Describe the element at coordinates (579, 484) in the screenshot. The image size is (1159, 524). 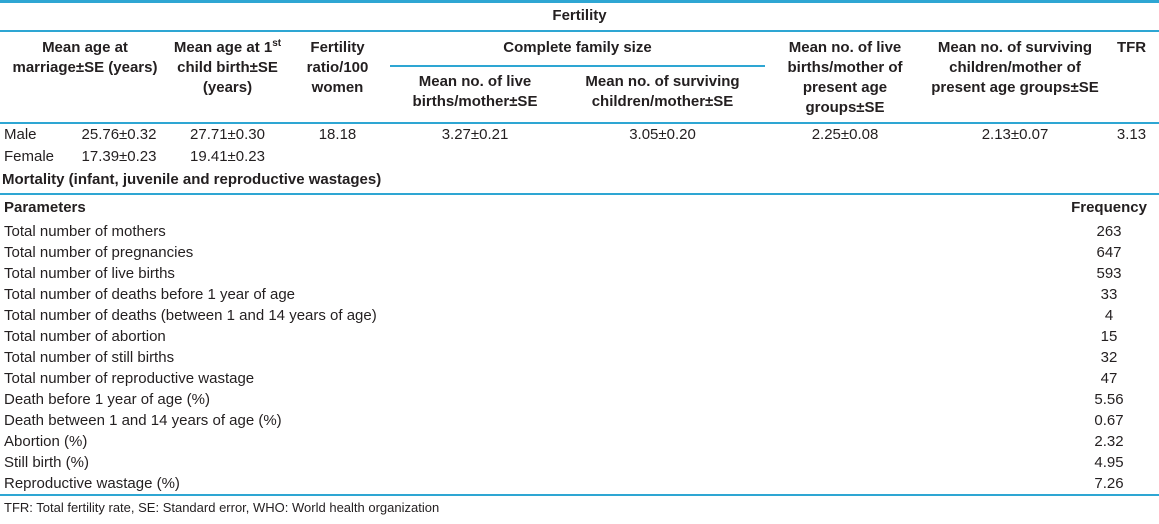
I see `table-row: Reproductive wastage (%) 7.26` at that location.